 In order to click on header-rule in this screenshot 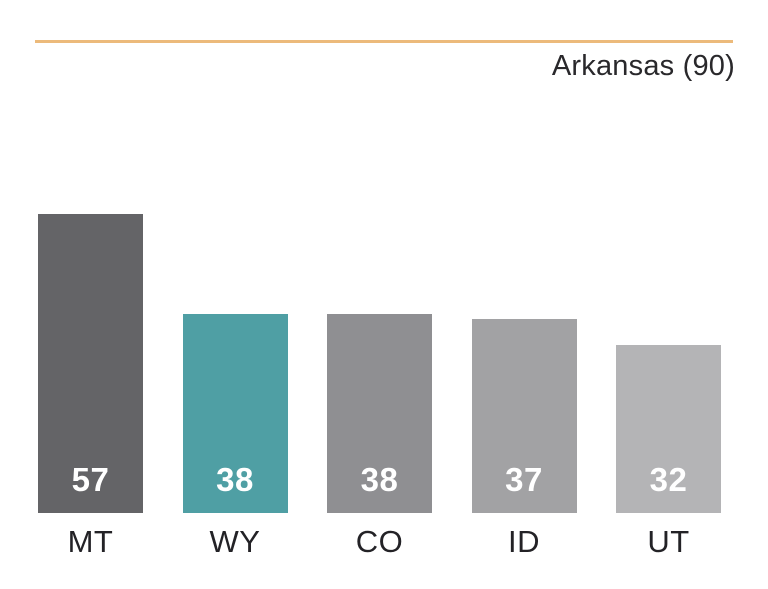, I will do `click(384, 41)`.